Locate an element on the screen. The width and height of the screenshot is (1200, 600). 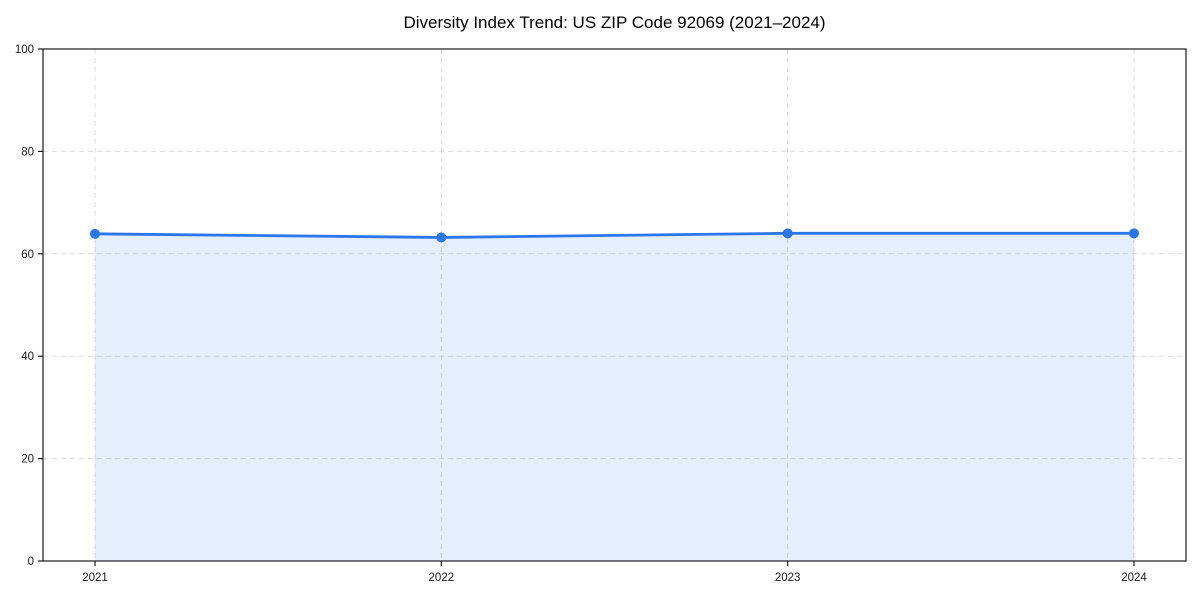
y-tick-label: 80 is located at coordinates (27, 152).